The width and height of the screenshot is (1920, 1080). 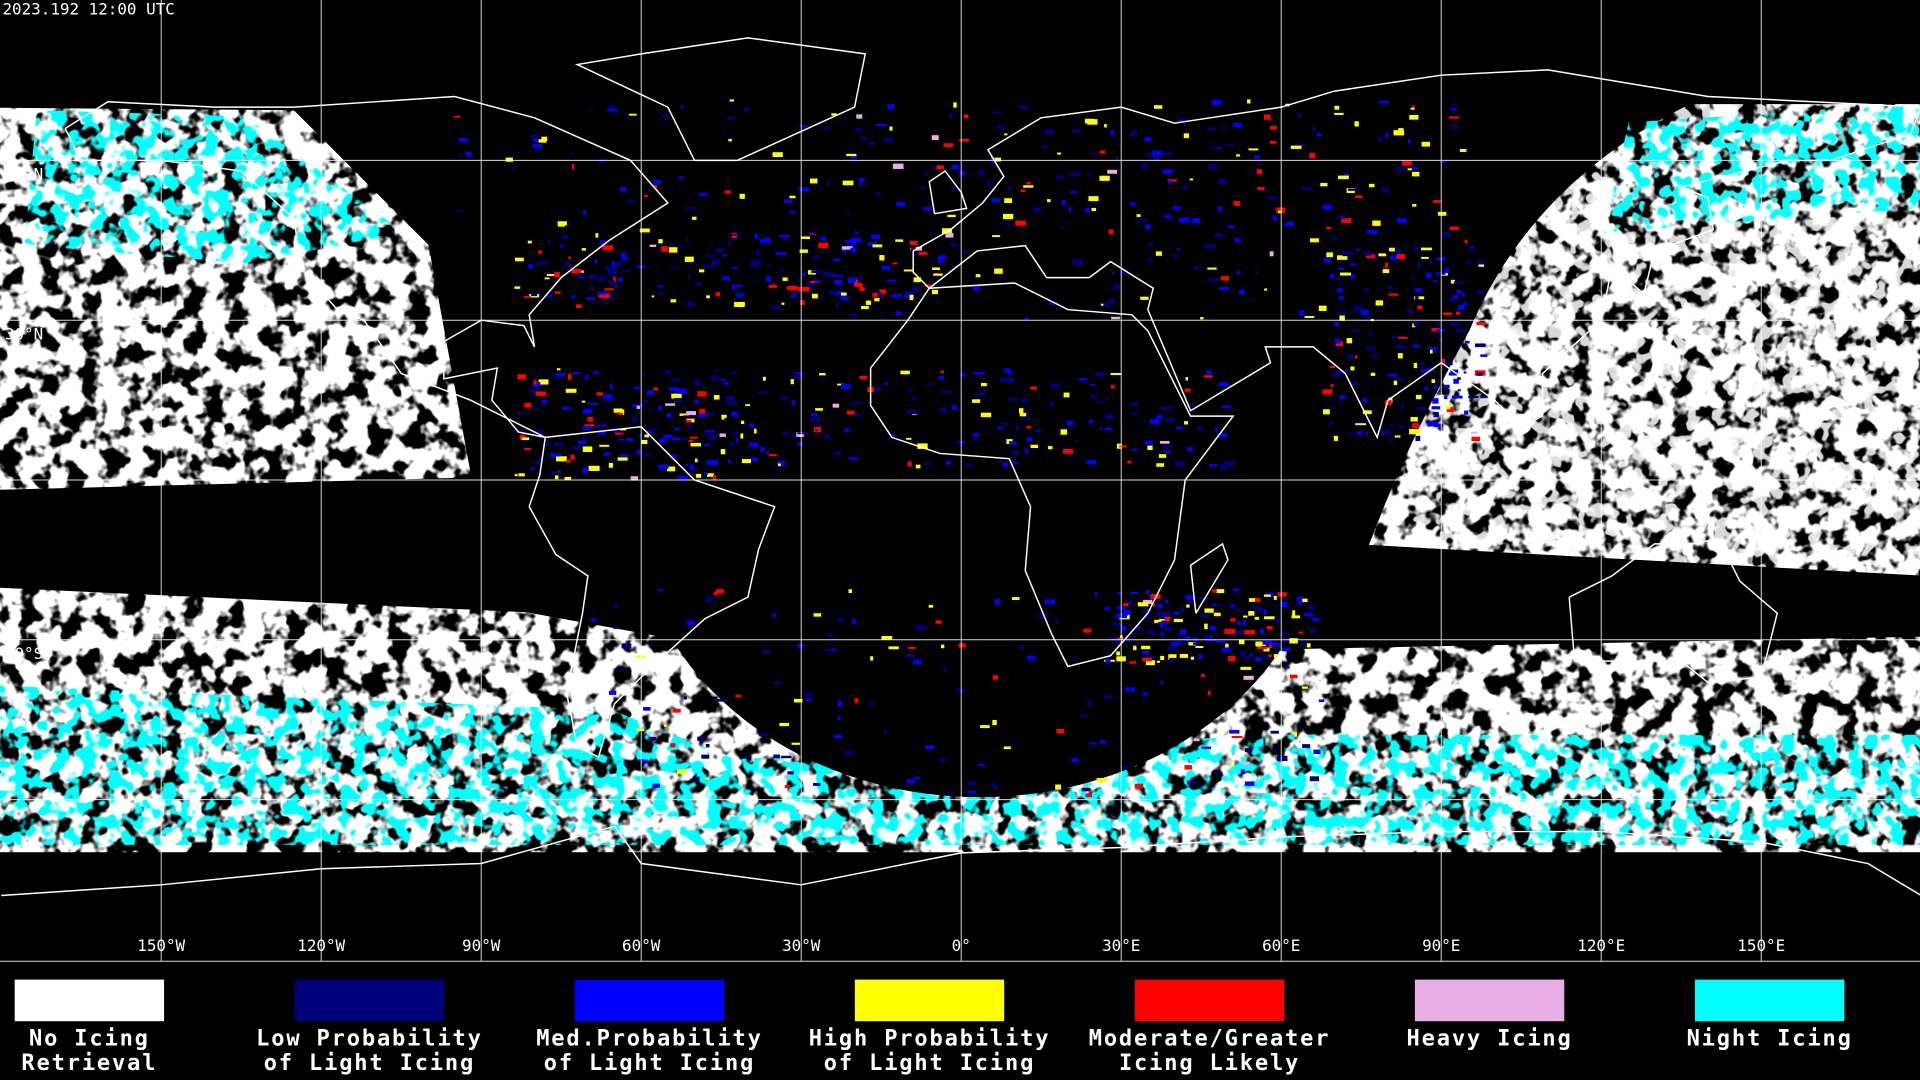 I want to click on legend-label: No Icing, so click(x=89, y=1039).